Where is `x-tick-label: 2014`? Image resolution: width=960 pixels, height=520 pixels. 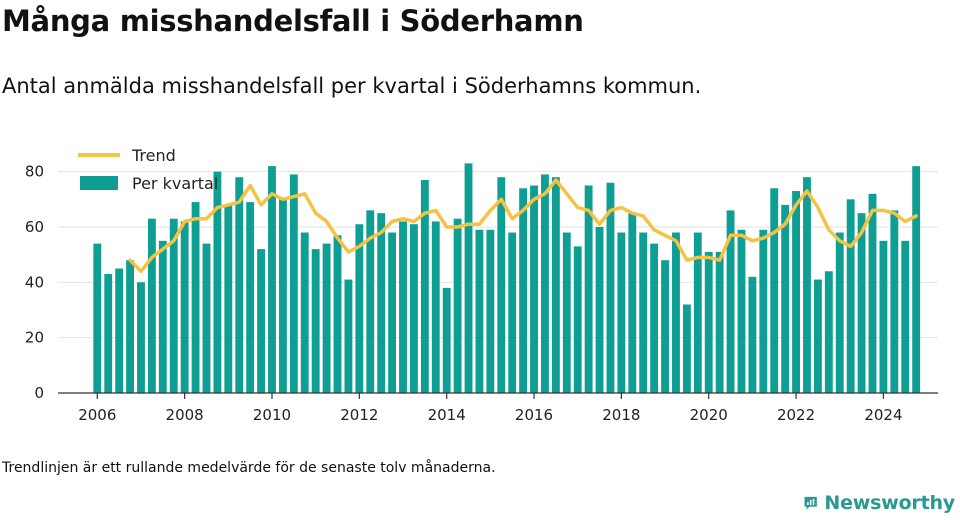
x-tick-label: 2014 is located at coordinates (447, 415).